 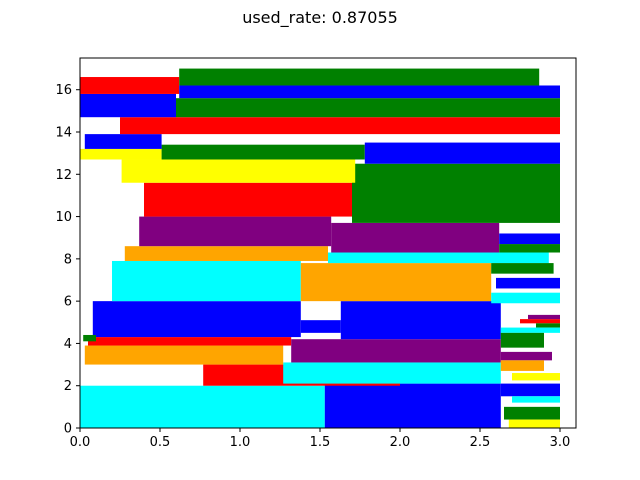 What do you see at coordinates (400, 442) in the screenshot?
I see `x-tick-label: 2.0` at bounding box center [400, 442].